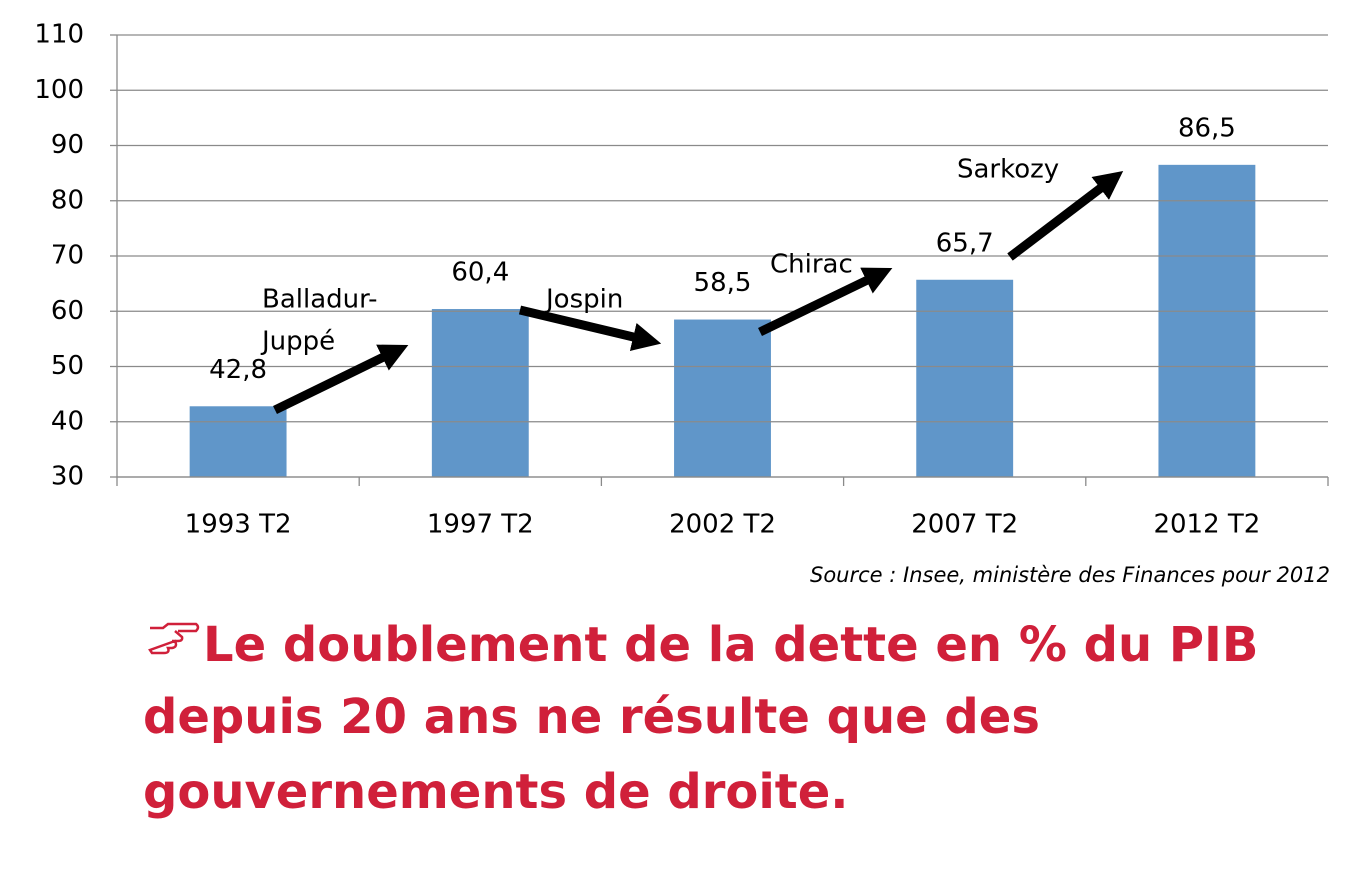 The image size is (1358, 886). Describe the element at coordinates (67, 366) in the screenshot. I see `y-tick-label: 50` at that location.